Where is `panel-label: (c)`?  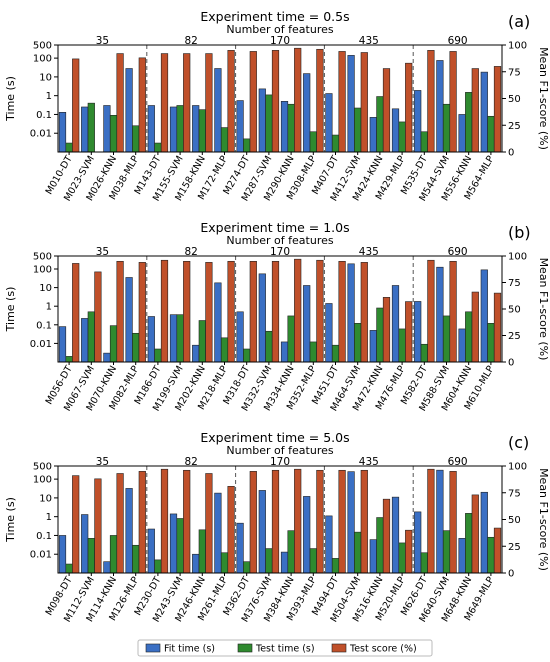 panel-label: (c) is located at coordinates (518, 442).